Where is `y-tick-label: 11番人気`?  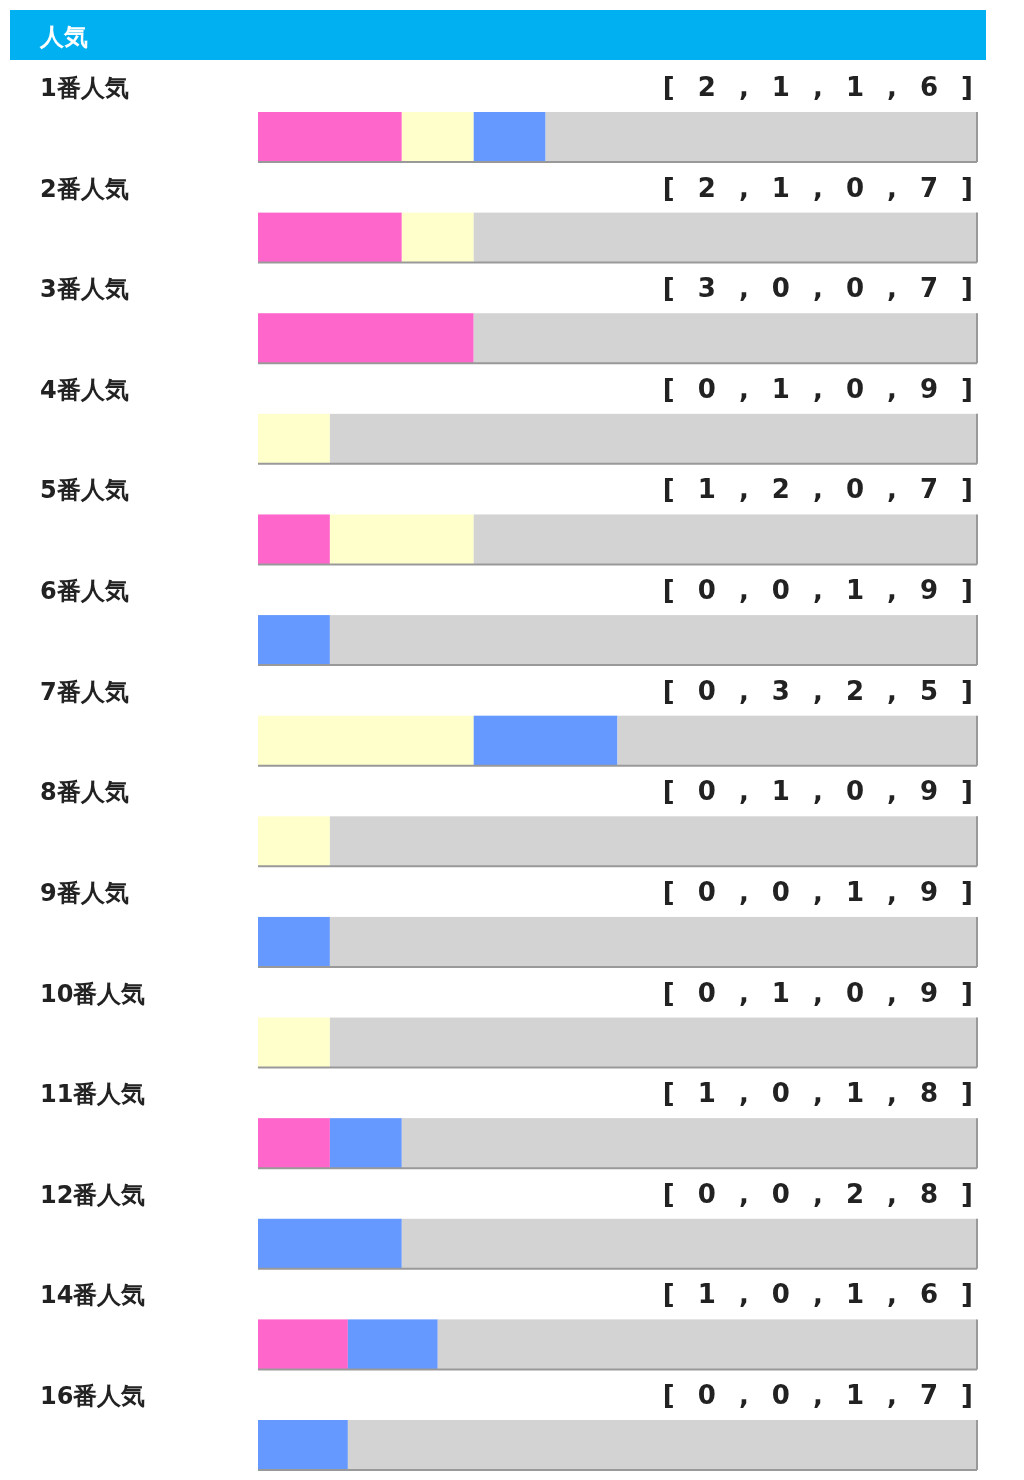
y-tick-label: 11番人気 is located at coordinates (93, 1094).